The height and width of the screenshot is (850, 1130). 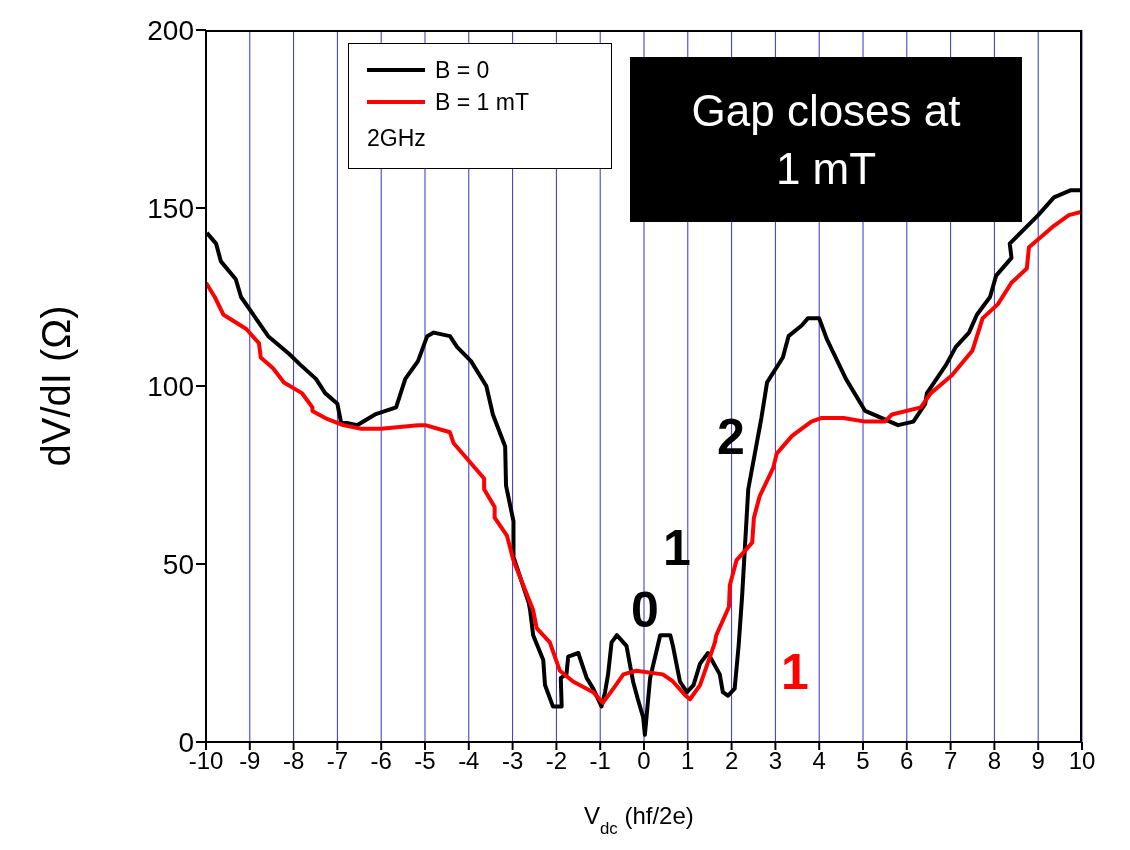 I want to click on x-tick-label: -8, so click(x=293, y=761).